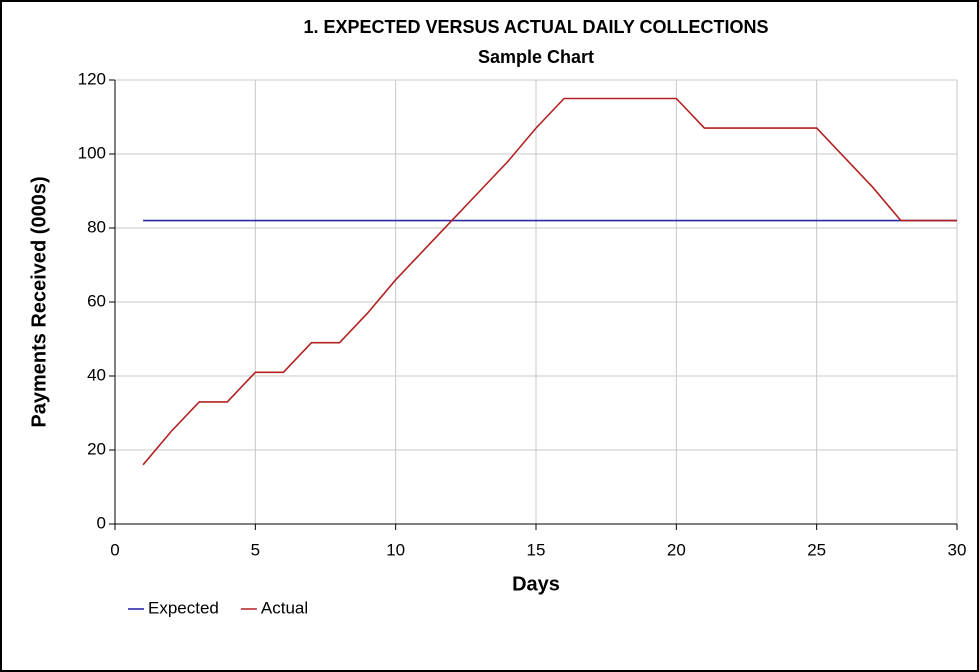  I want to click on y-tick-label: 60, so click(96, 300).